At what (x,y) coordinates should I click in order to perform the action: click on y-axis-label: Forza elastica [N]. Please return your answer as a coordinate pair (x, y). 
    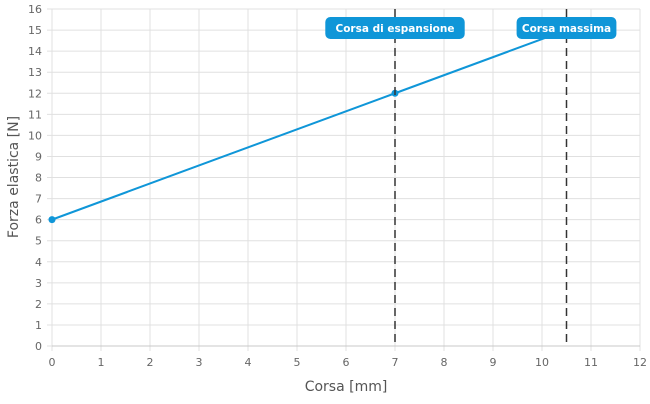
    Looking at the image, I should click on (14, 177).